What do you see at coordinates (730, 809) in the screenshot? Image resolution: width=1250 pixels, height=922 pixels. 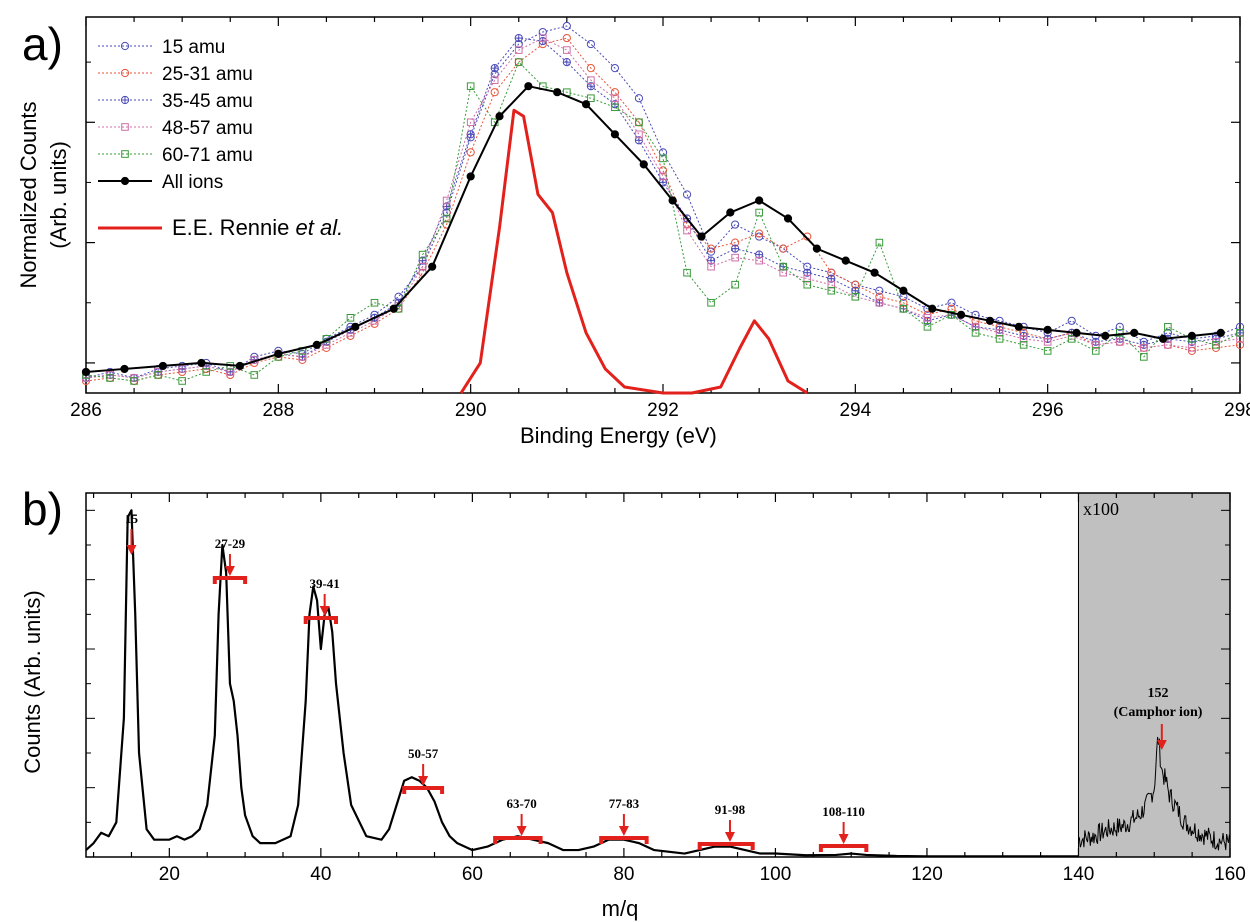 I see `annotation-label: 91-98` at bounding box center [730, 809].